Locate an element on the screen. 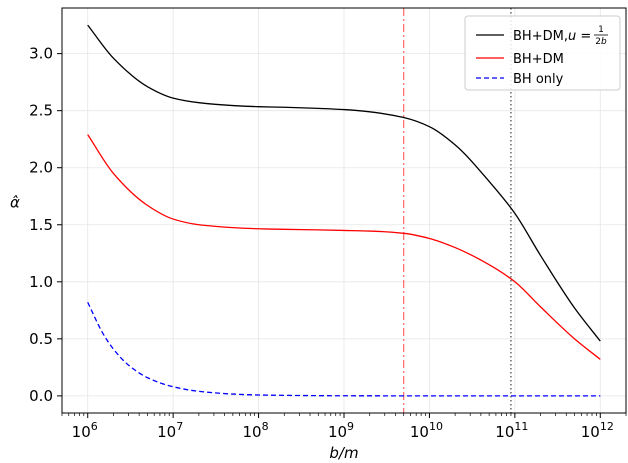 The image size is (628, 463). y-tick-labels: 0.0 0.5 1.0 1.5 2.0 2.5 3.0 is located at coordinates (41, 225).